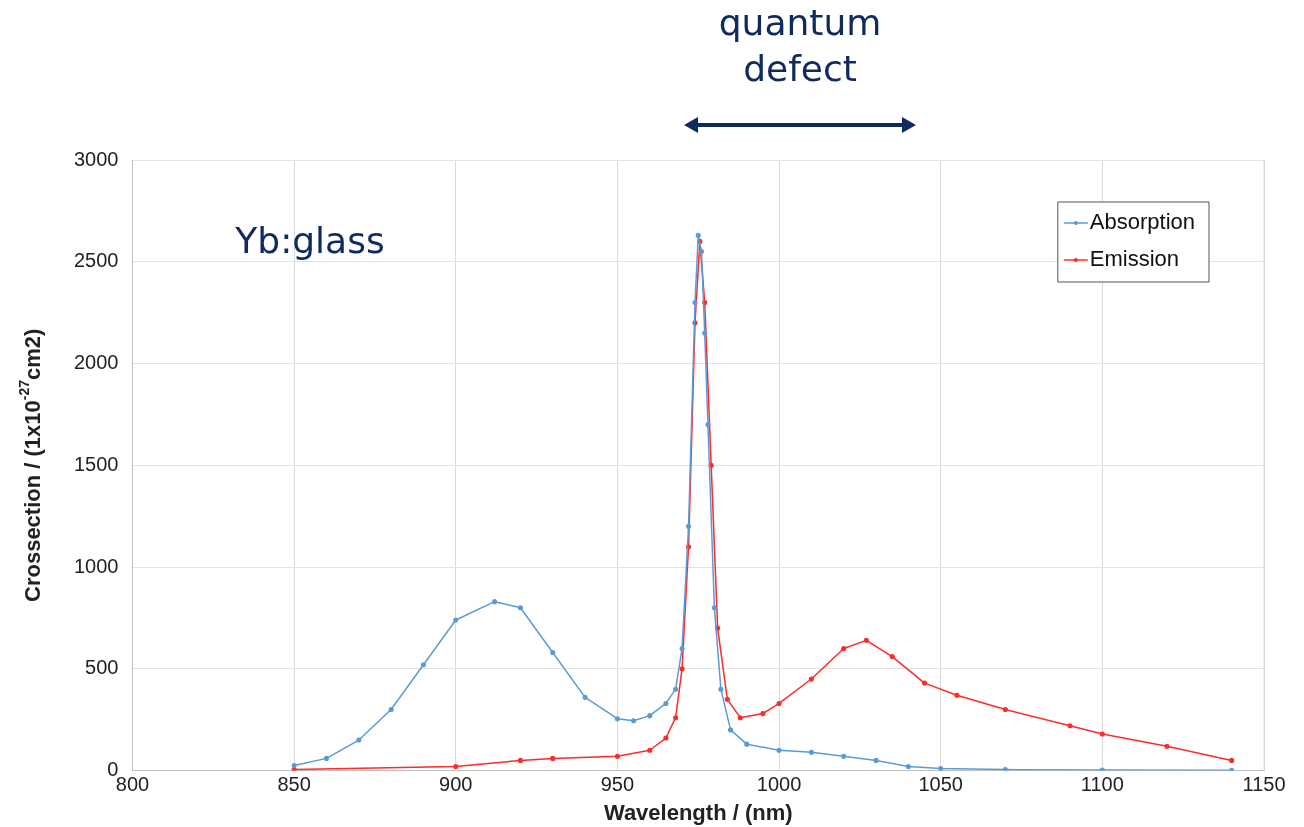  I want to click on x-tick-label: 1100, so click(1102, 784).